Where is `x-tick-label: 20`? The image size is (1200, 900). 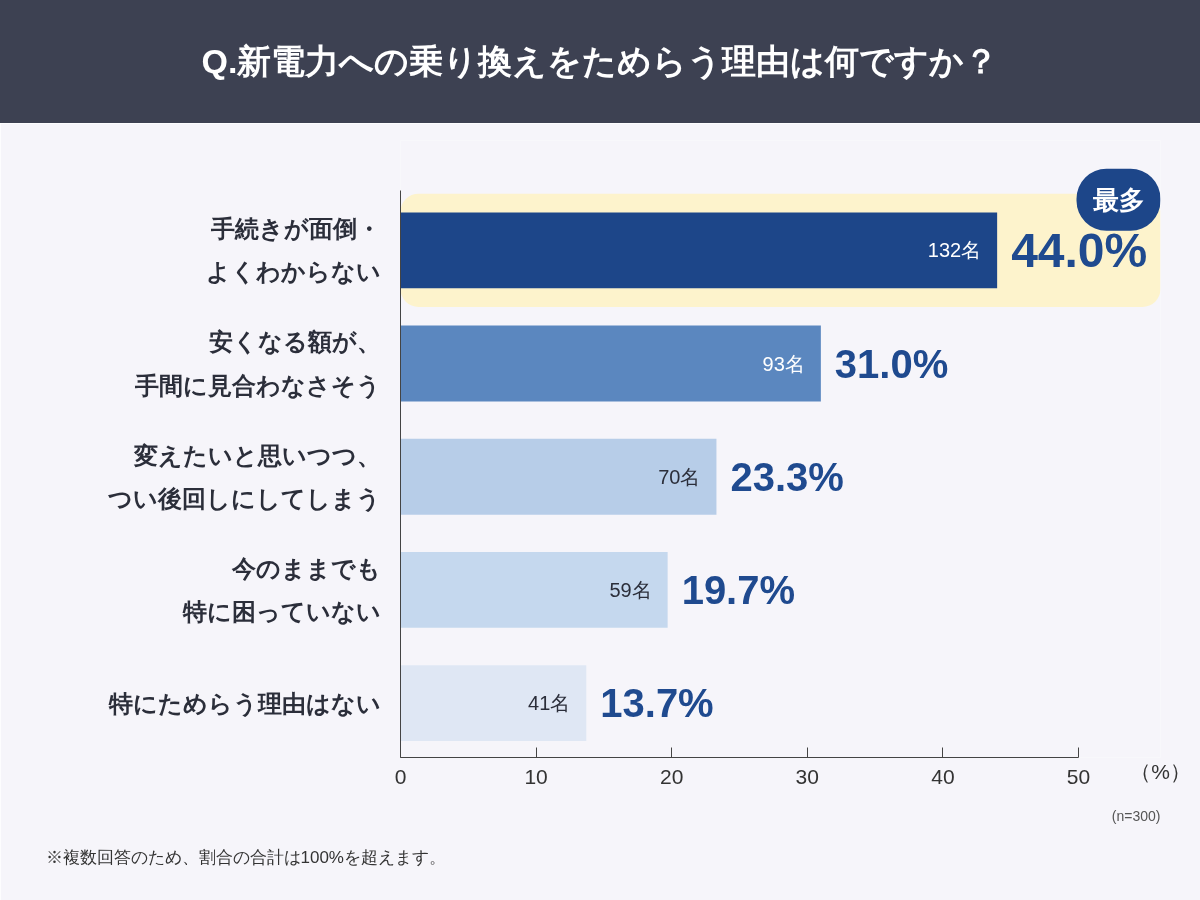
x-tick-label: 20 is located at coordinates (672, 776).